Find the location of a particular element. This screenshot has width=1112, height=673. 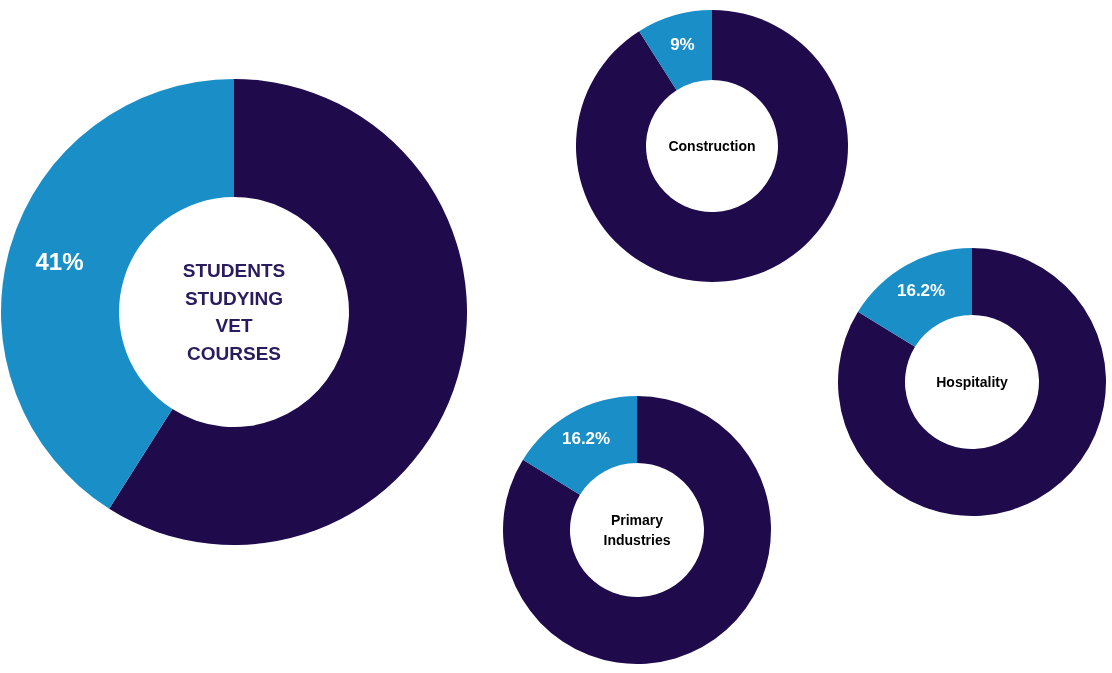

text: STUDENTS STUDYING VET COURSES is located at coordinates (234, 312).